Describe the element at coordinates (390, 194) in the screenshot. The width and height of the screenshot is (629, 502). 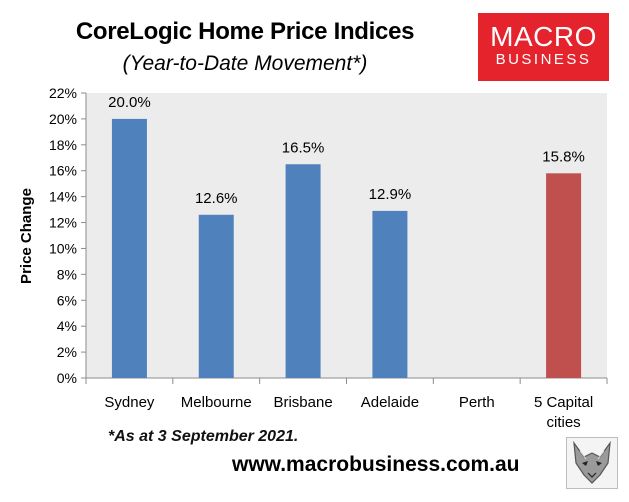
I see `data-label: 12.9%` at that location.